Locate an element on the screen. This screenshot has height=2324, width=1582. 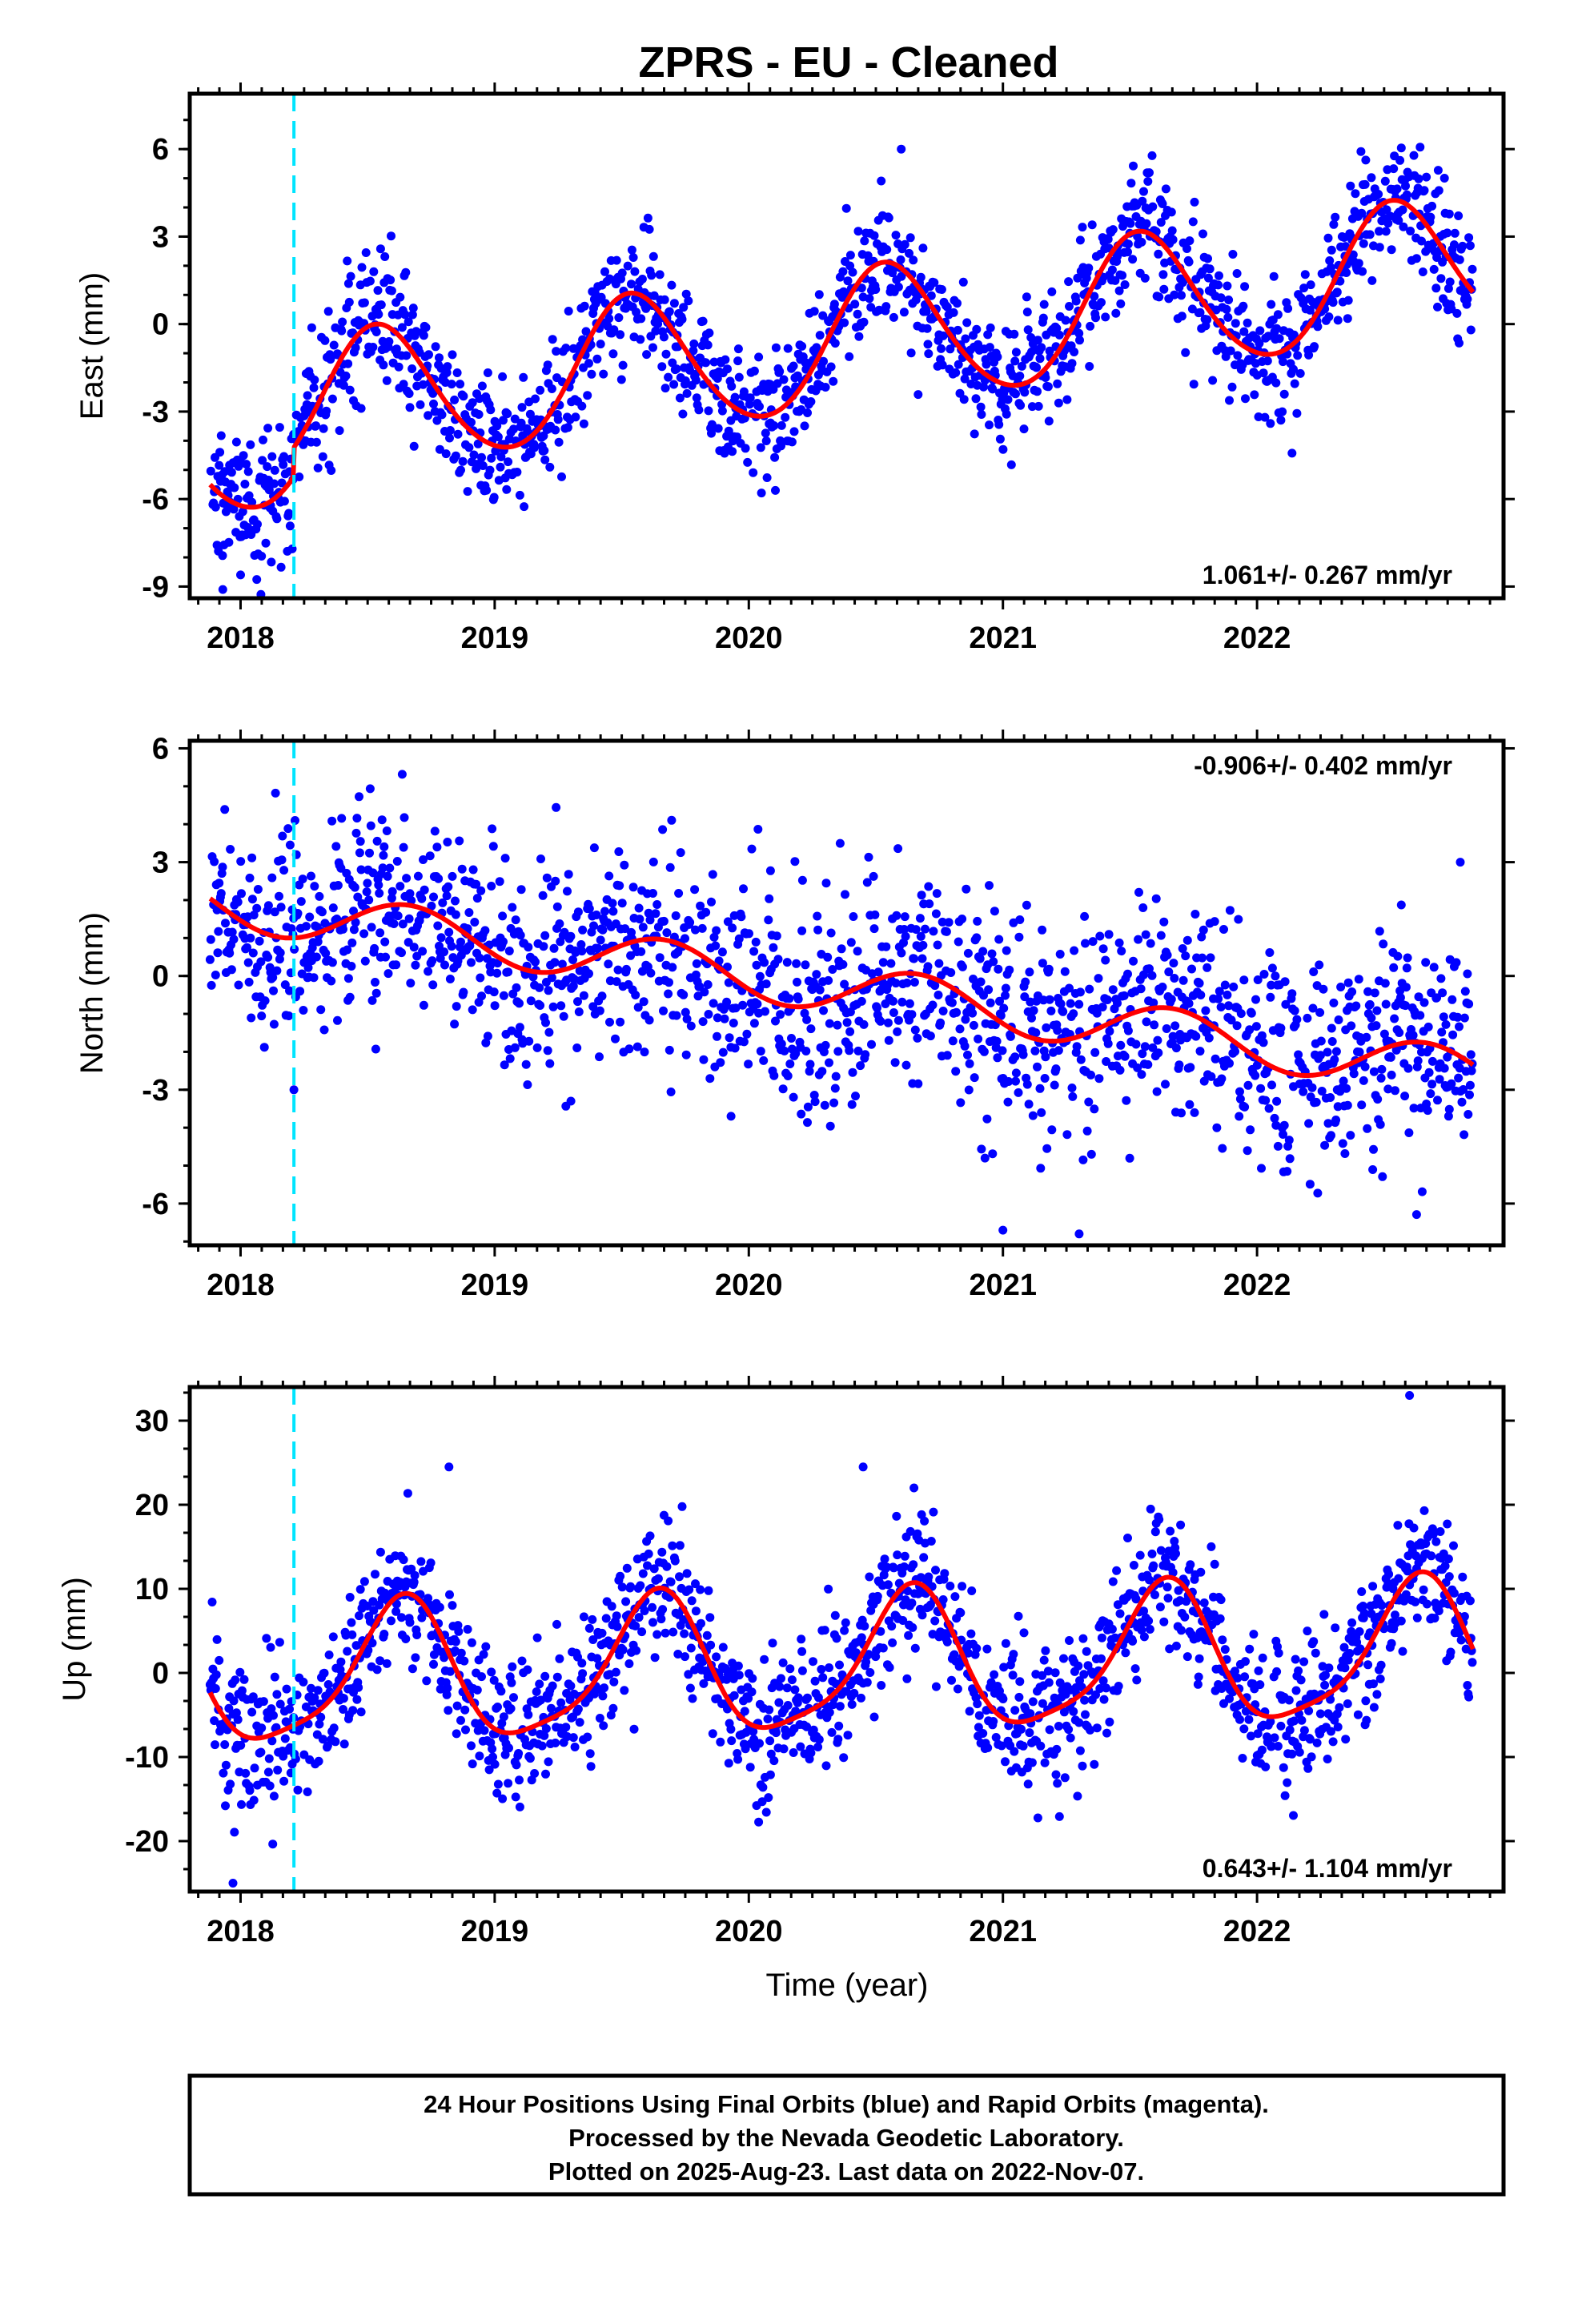
east-rate-label: 1.061+/- 0.267 mm/yr is located at coordinates (1328, 575).